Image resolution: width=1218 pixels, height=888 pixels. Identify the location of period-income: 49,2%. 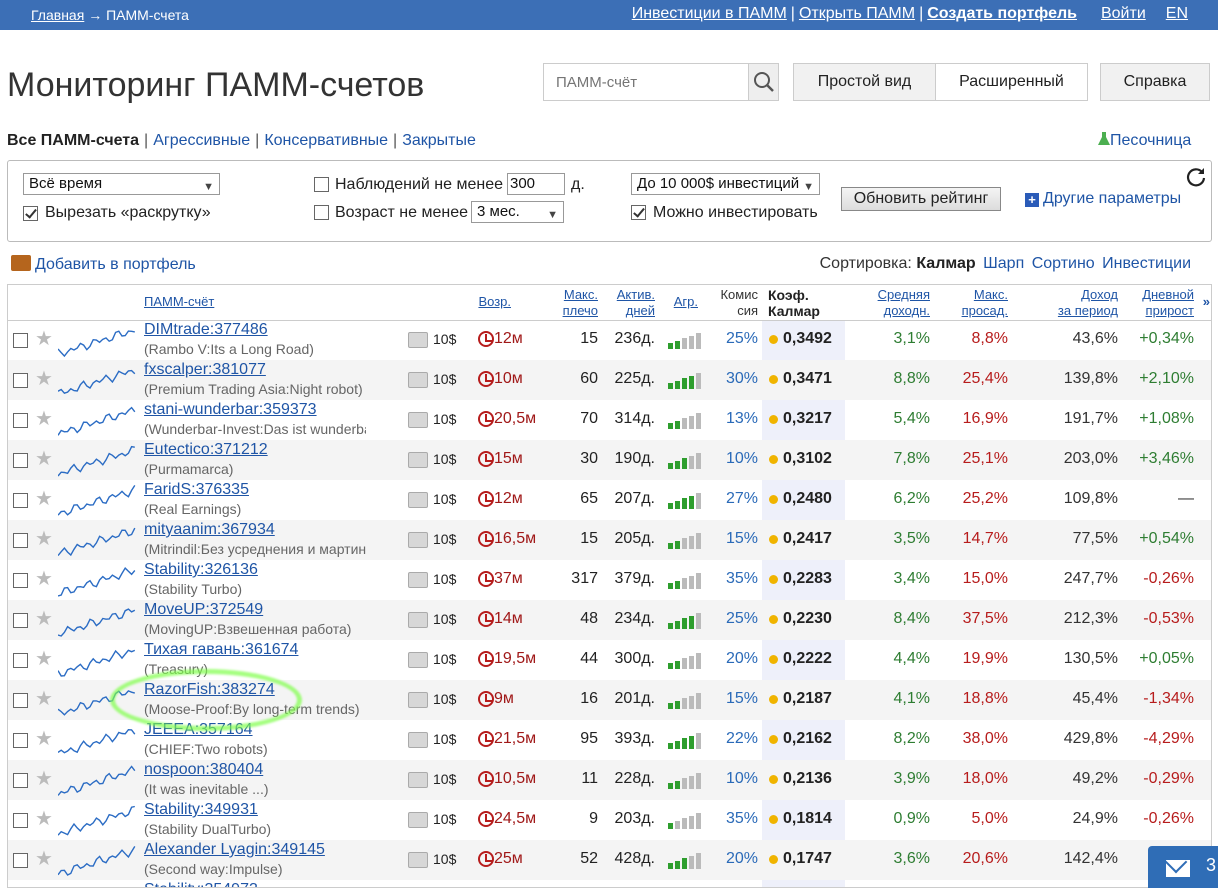
(1095, 778).